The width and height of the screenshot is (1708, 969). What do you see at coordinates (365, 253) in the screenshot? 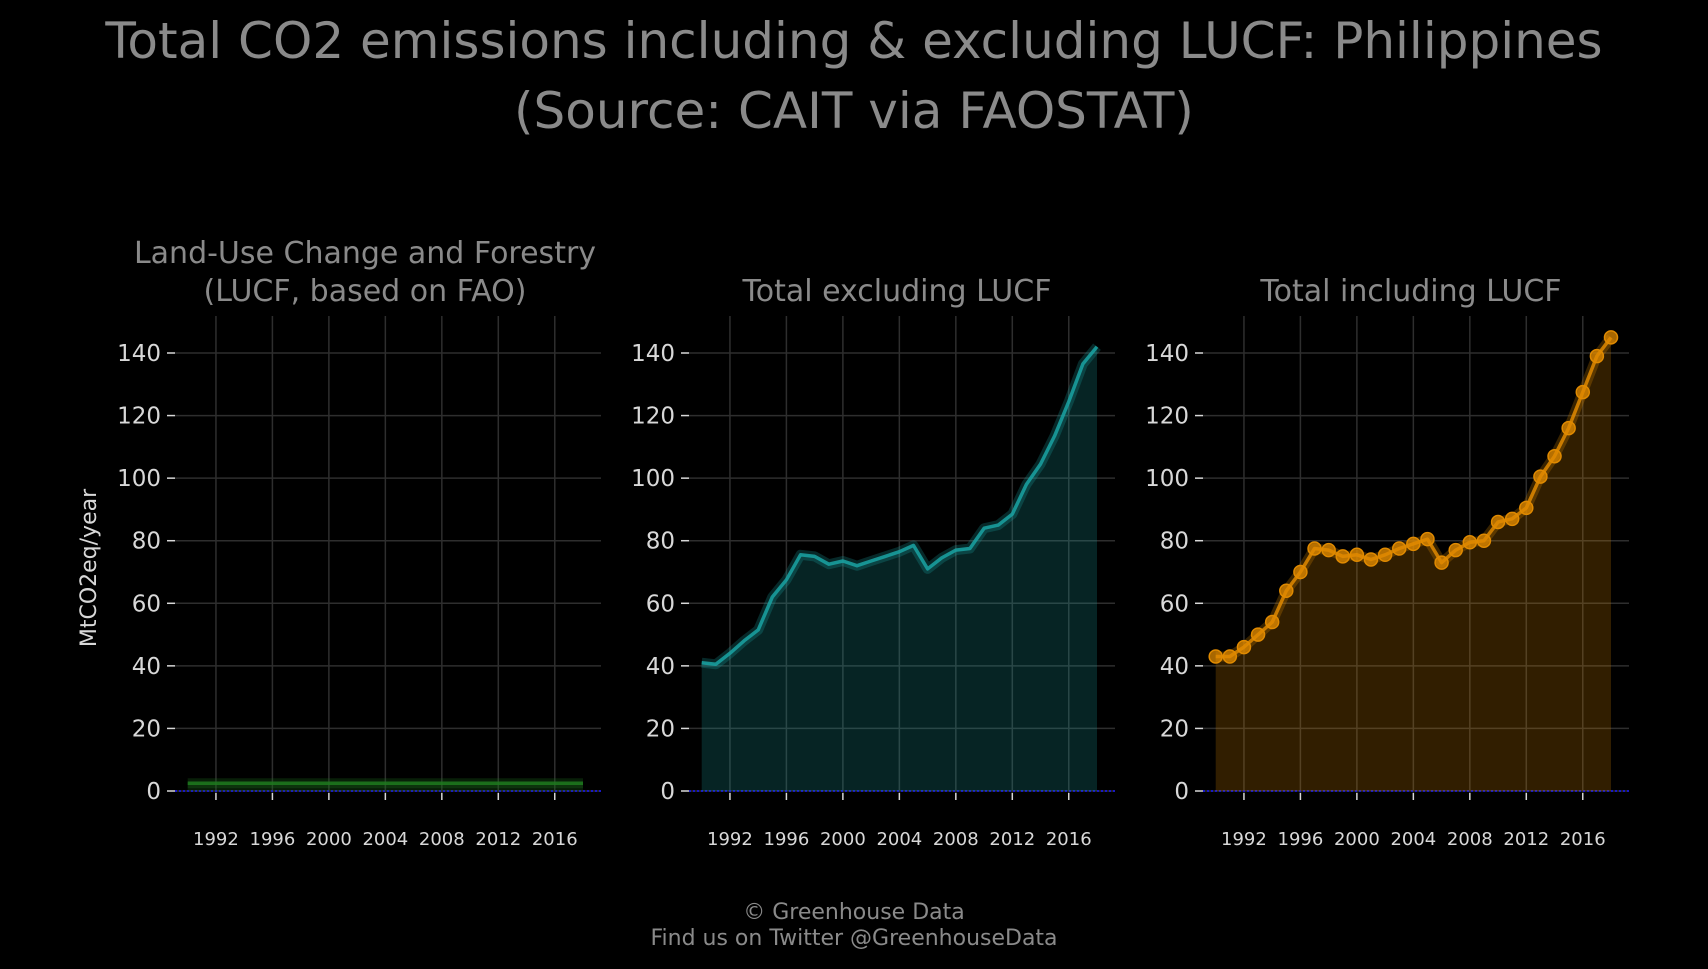
I see `panel-title: Land-Use Change and Forestry` at bounding box center [365, 253].